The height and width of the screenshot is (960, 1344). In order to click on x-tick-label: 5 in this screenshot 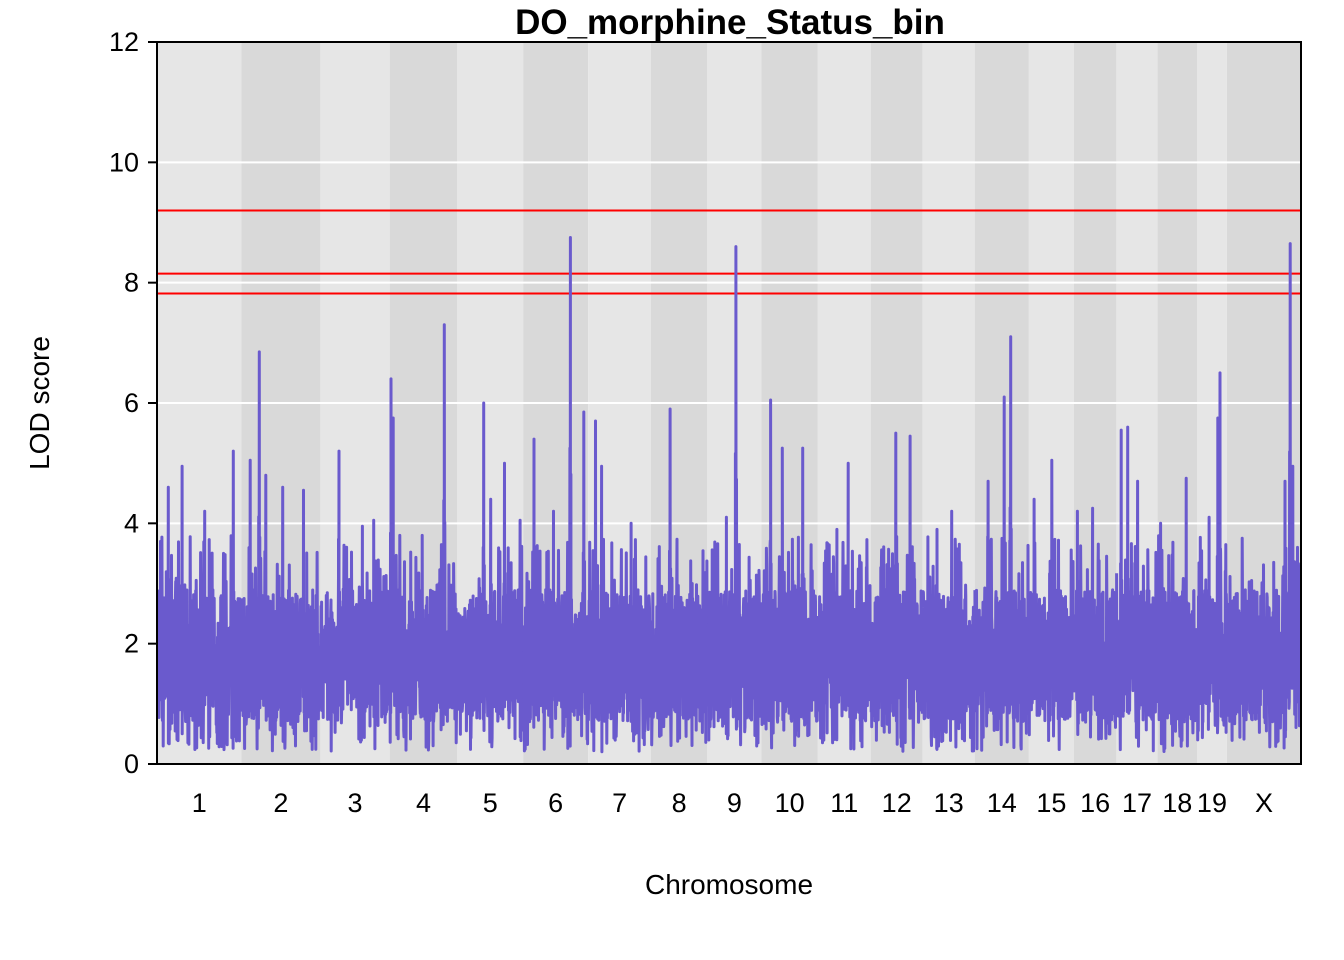, I will do `click(490, 803)`.